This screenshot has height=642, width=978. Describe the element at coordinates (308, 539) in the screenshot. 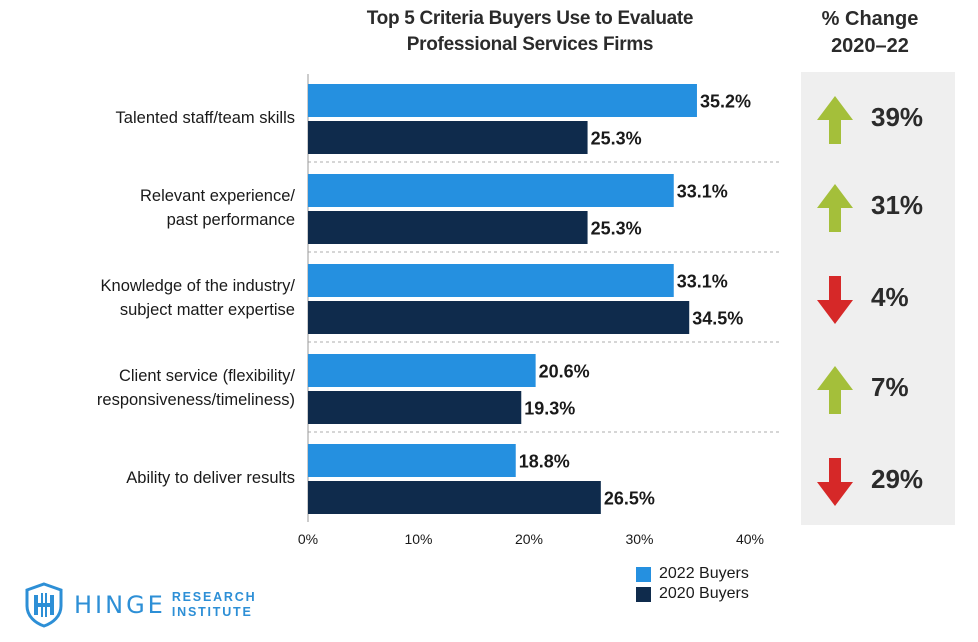

I see `x-tick-label: 0%` at that location.